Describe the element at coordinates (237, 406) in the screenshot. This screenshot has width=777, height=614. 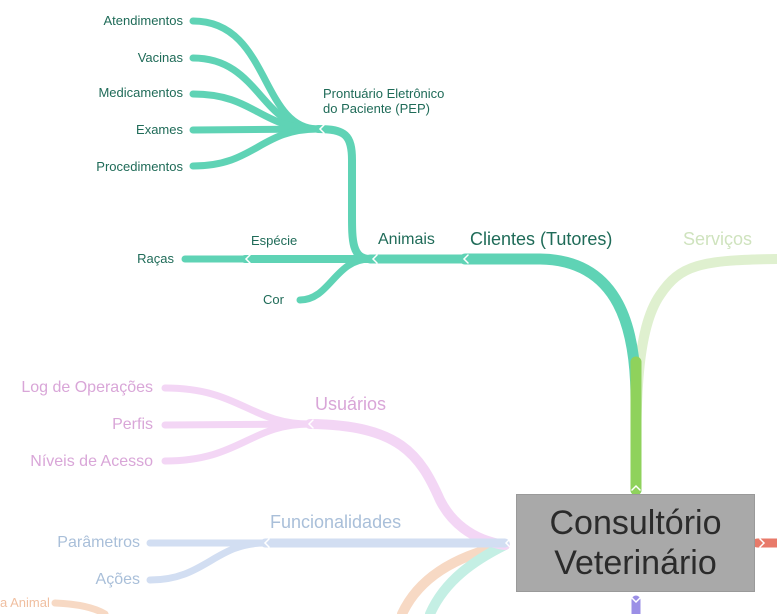
I see `connector-log` at that location.